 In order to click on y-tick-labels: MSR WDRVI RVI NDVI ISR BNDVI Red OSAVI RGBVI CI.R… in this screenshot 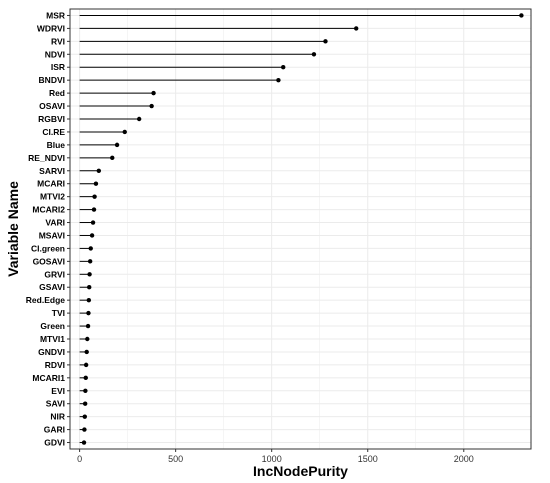, I will do `click(48, 229)`.